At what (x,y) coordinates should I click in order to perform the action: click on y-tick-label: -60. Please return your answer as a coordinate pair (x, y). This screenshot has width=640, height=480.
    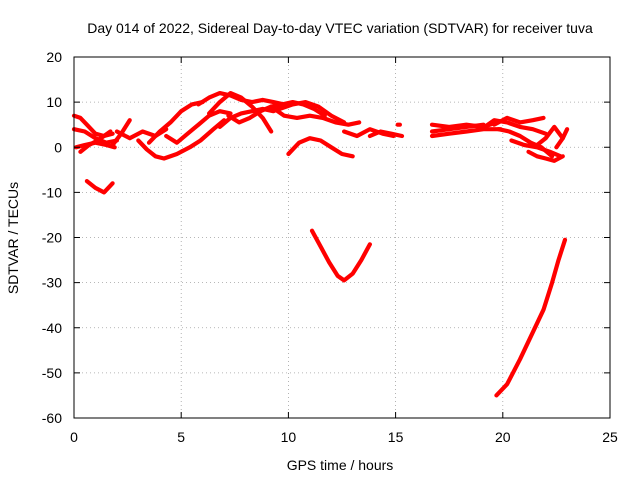
    Looking at the image, I should click on (52, 418).